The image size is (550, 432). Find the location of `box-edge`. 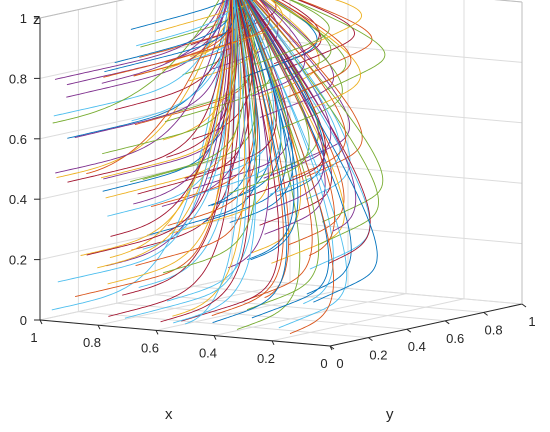

box-edge is located at coordinates (82, 9).